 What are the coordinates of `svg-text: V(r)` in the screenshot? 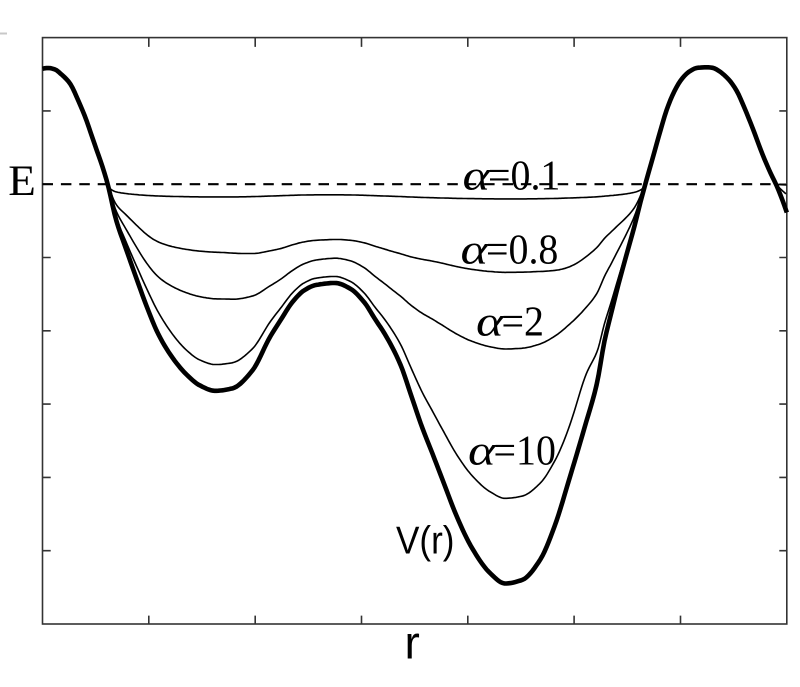 It's located at (425, 540).